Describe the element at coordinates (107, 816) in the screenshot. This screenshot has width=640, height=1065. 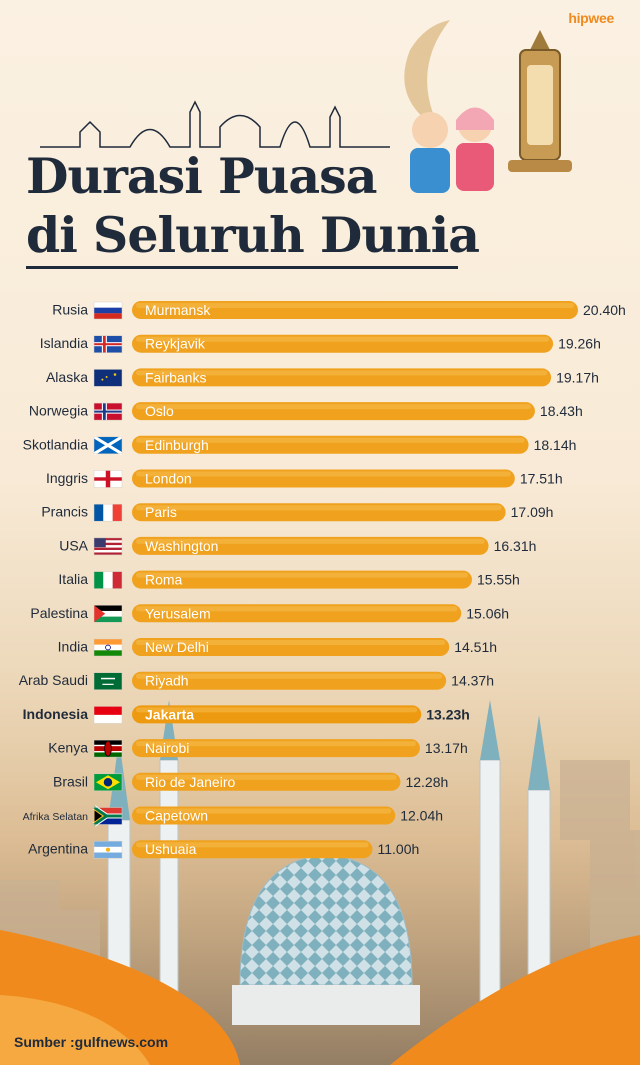
I see `south-africa-flag-icon` at that location.